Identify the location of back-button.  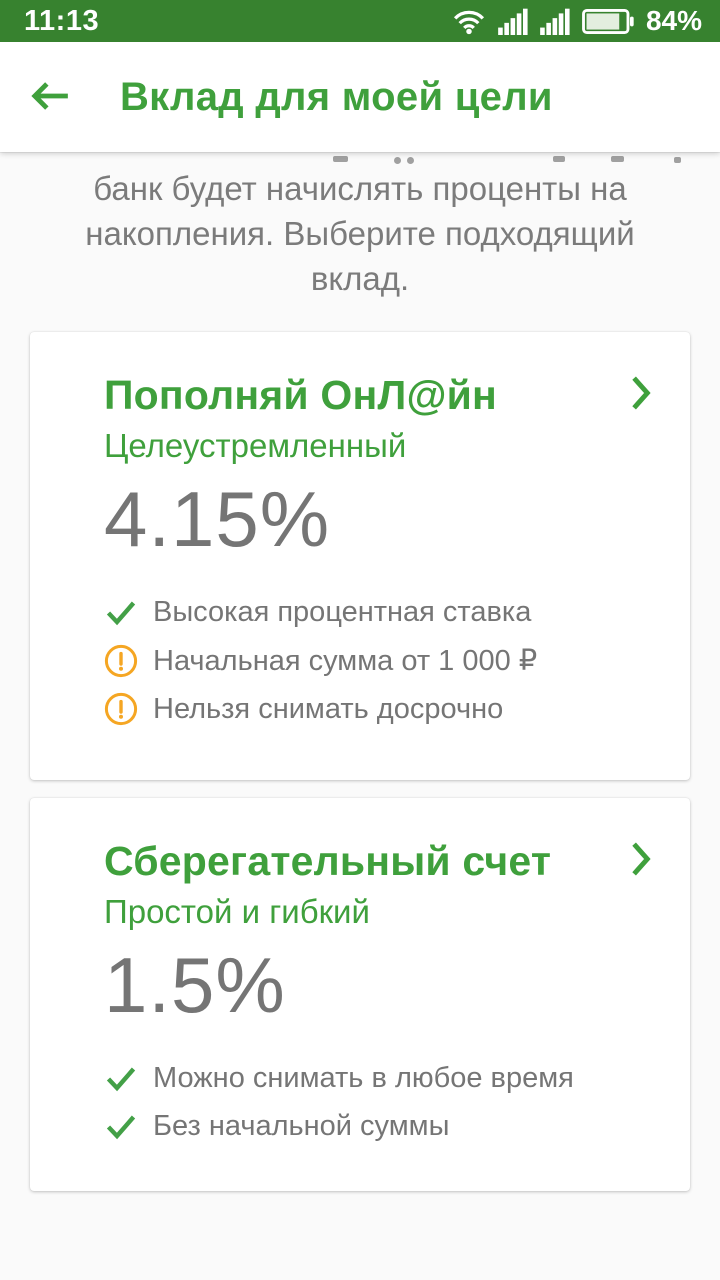
(50, 97).